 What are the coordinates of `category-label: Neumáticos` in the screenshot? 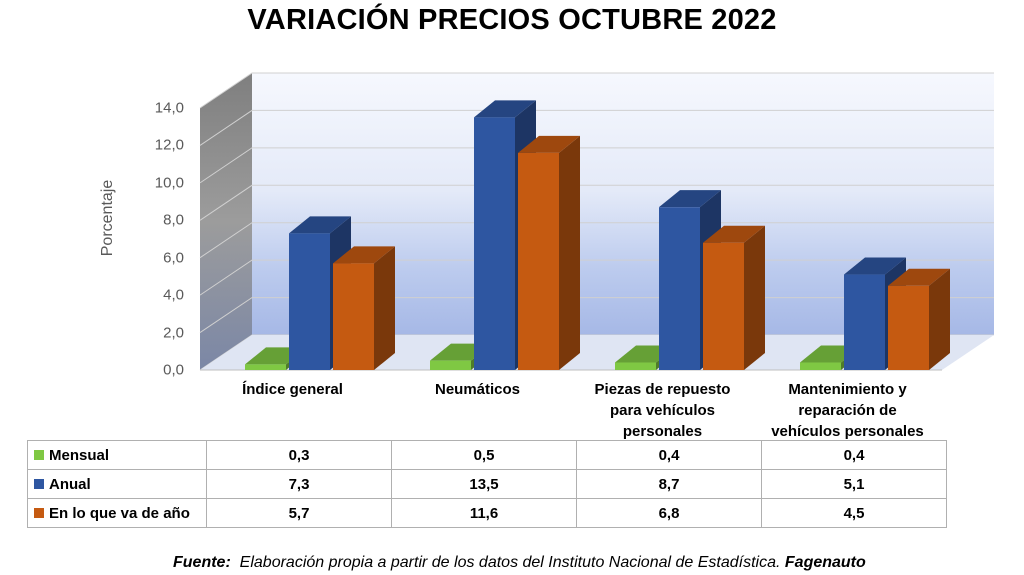 It's located at (478, 389).